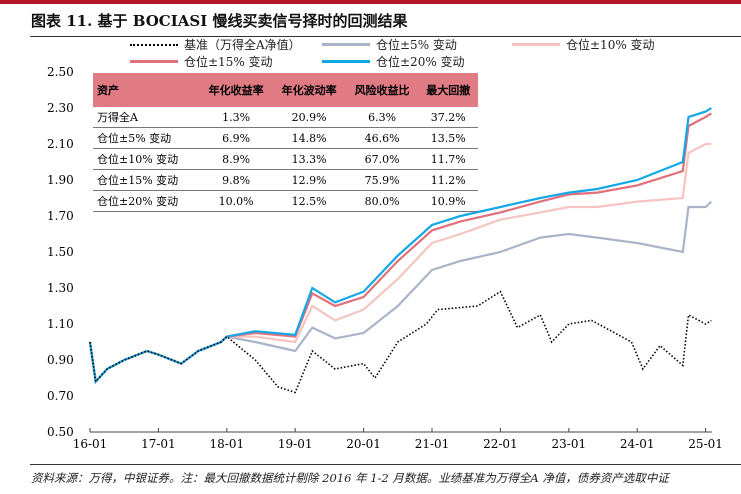 The width and height of the screenshot is (741, 494). Describe the element at coordinates (309, 159) in the screenshot. I see `table-cell: 13.3%` at that location.